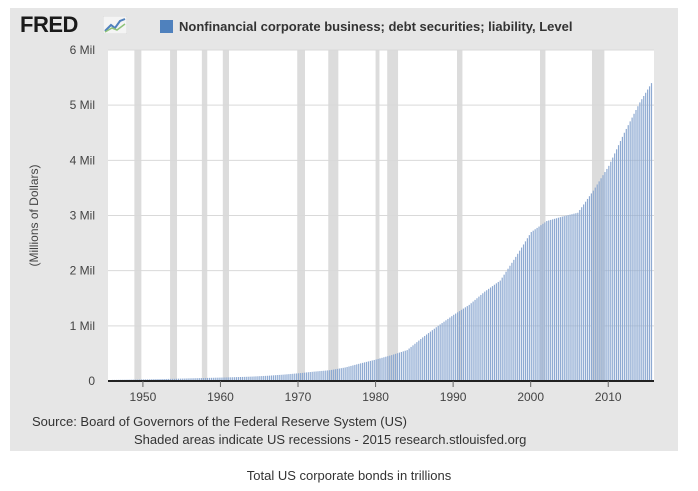 Image resolution: width=698 pixels, height=491 pixels. I want to click on x-tick-label: 1990, so click(453, 397).